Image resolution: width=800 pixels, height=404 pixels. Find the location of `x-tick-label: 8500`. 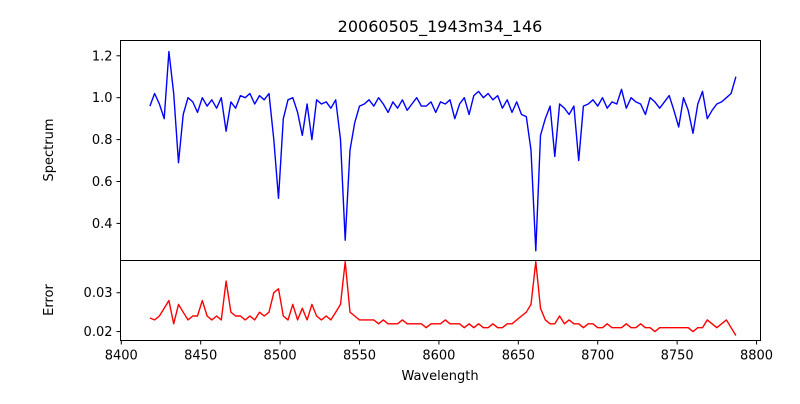

x-tick-label: 8500 is located at coordinates (280, 356).